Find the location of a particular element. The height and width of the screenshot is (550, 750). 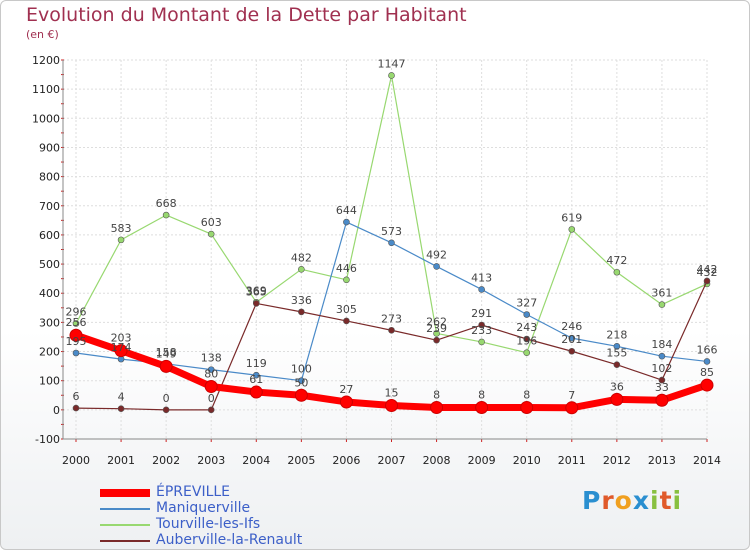

y-tick-label: 0 is located at coordinates (56, 410).